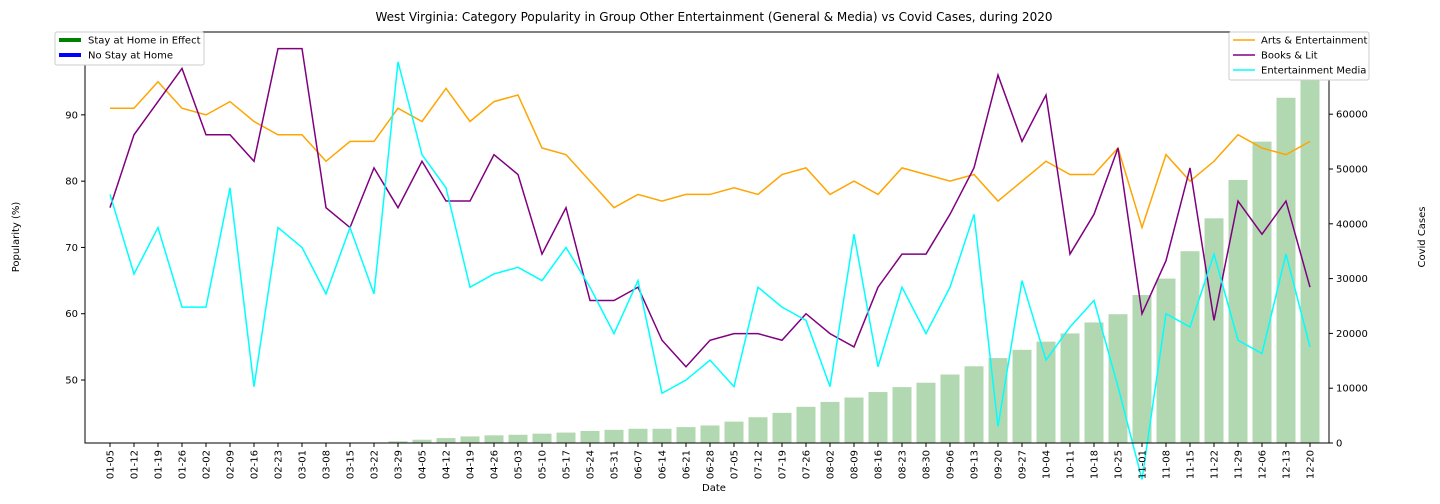 Image resolution: width=1440 pixels, height=504 pixels. I want to click on x-tick-label: 11-29, so click(1239, 464).